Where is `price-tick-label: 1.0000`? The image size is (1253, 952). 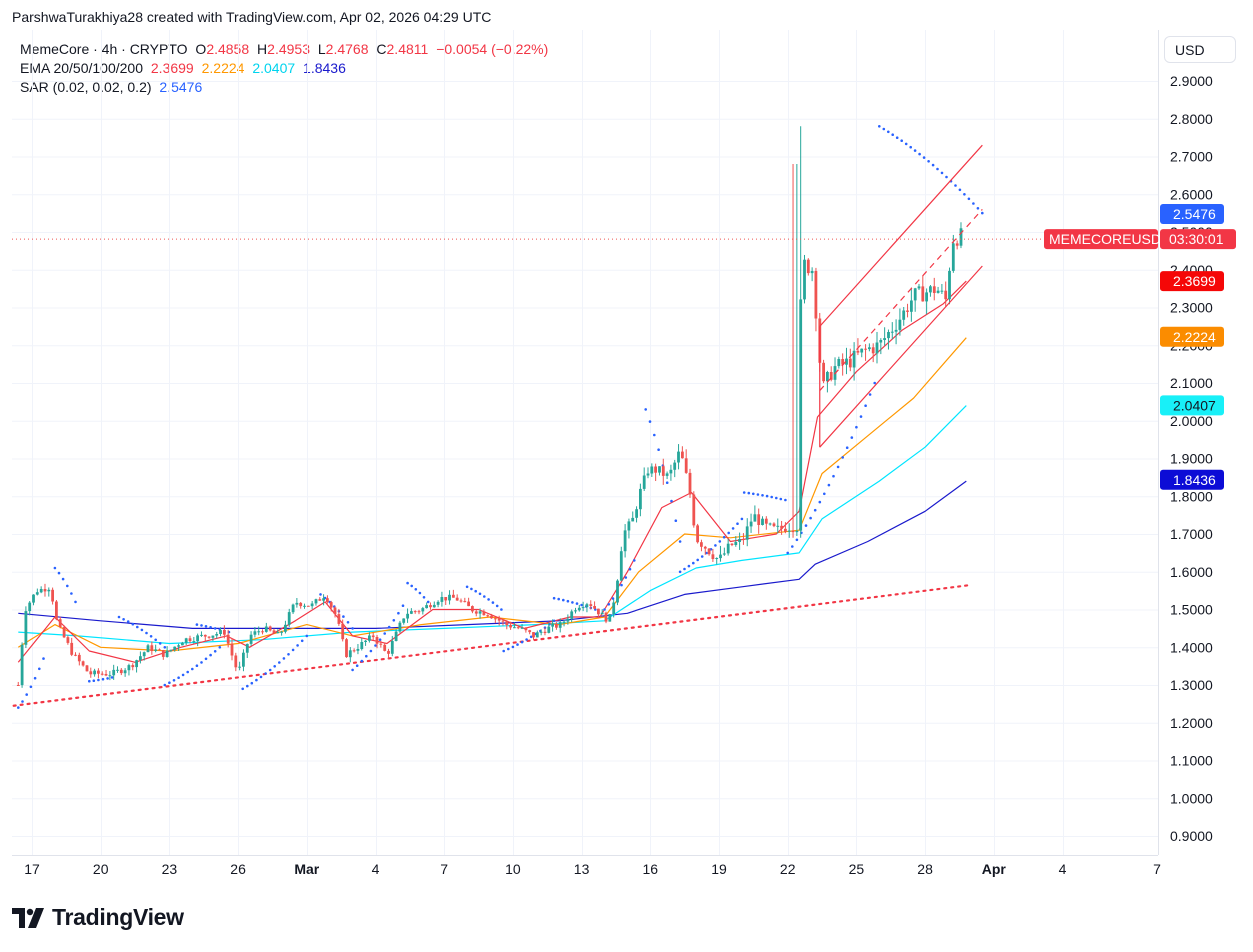 price-tick-label: 1.0000 is located at coordinates (1191, 798).